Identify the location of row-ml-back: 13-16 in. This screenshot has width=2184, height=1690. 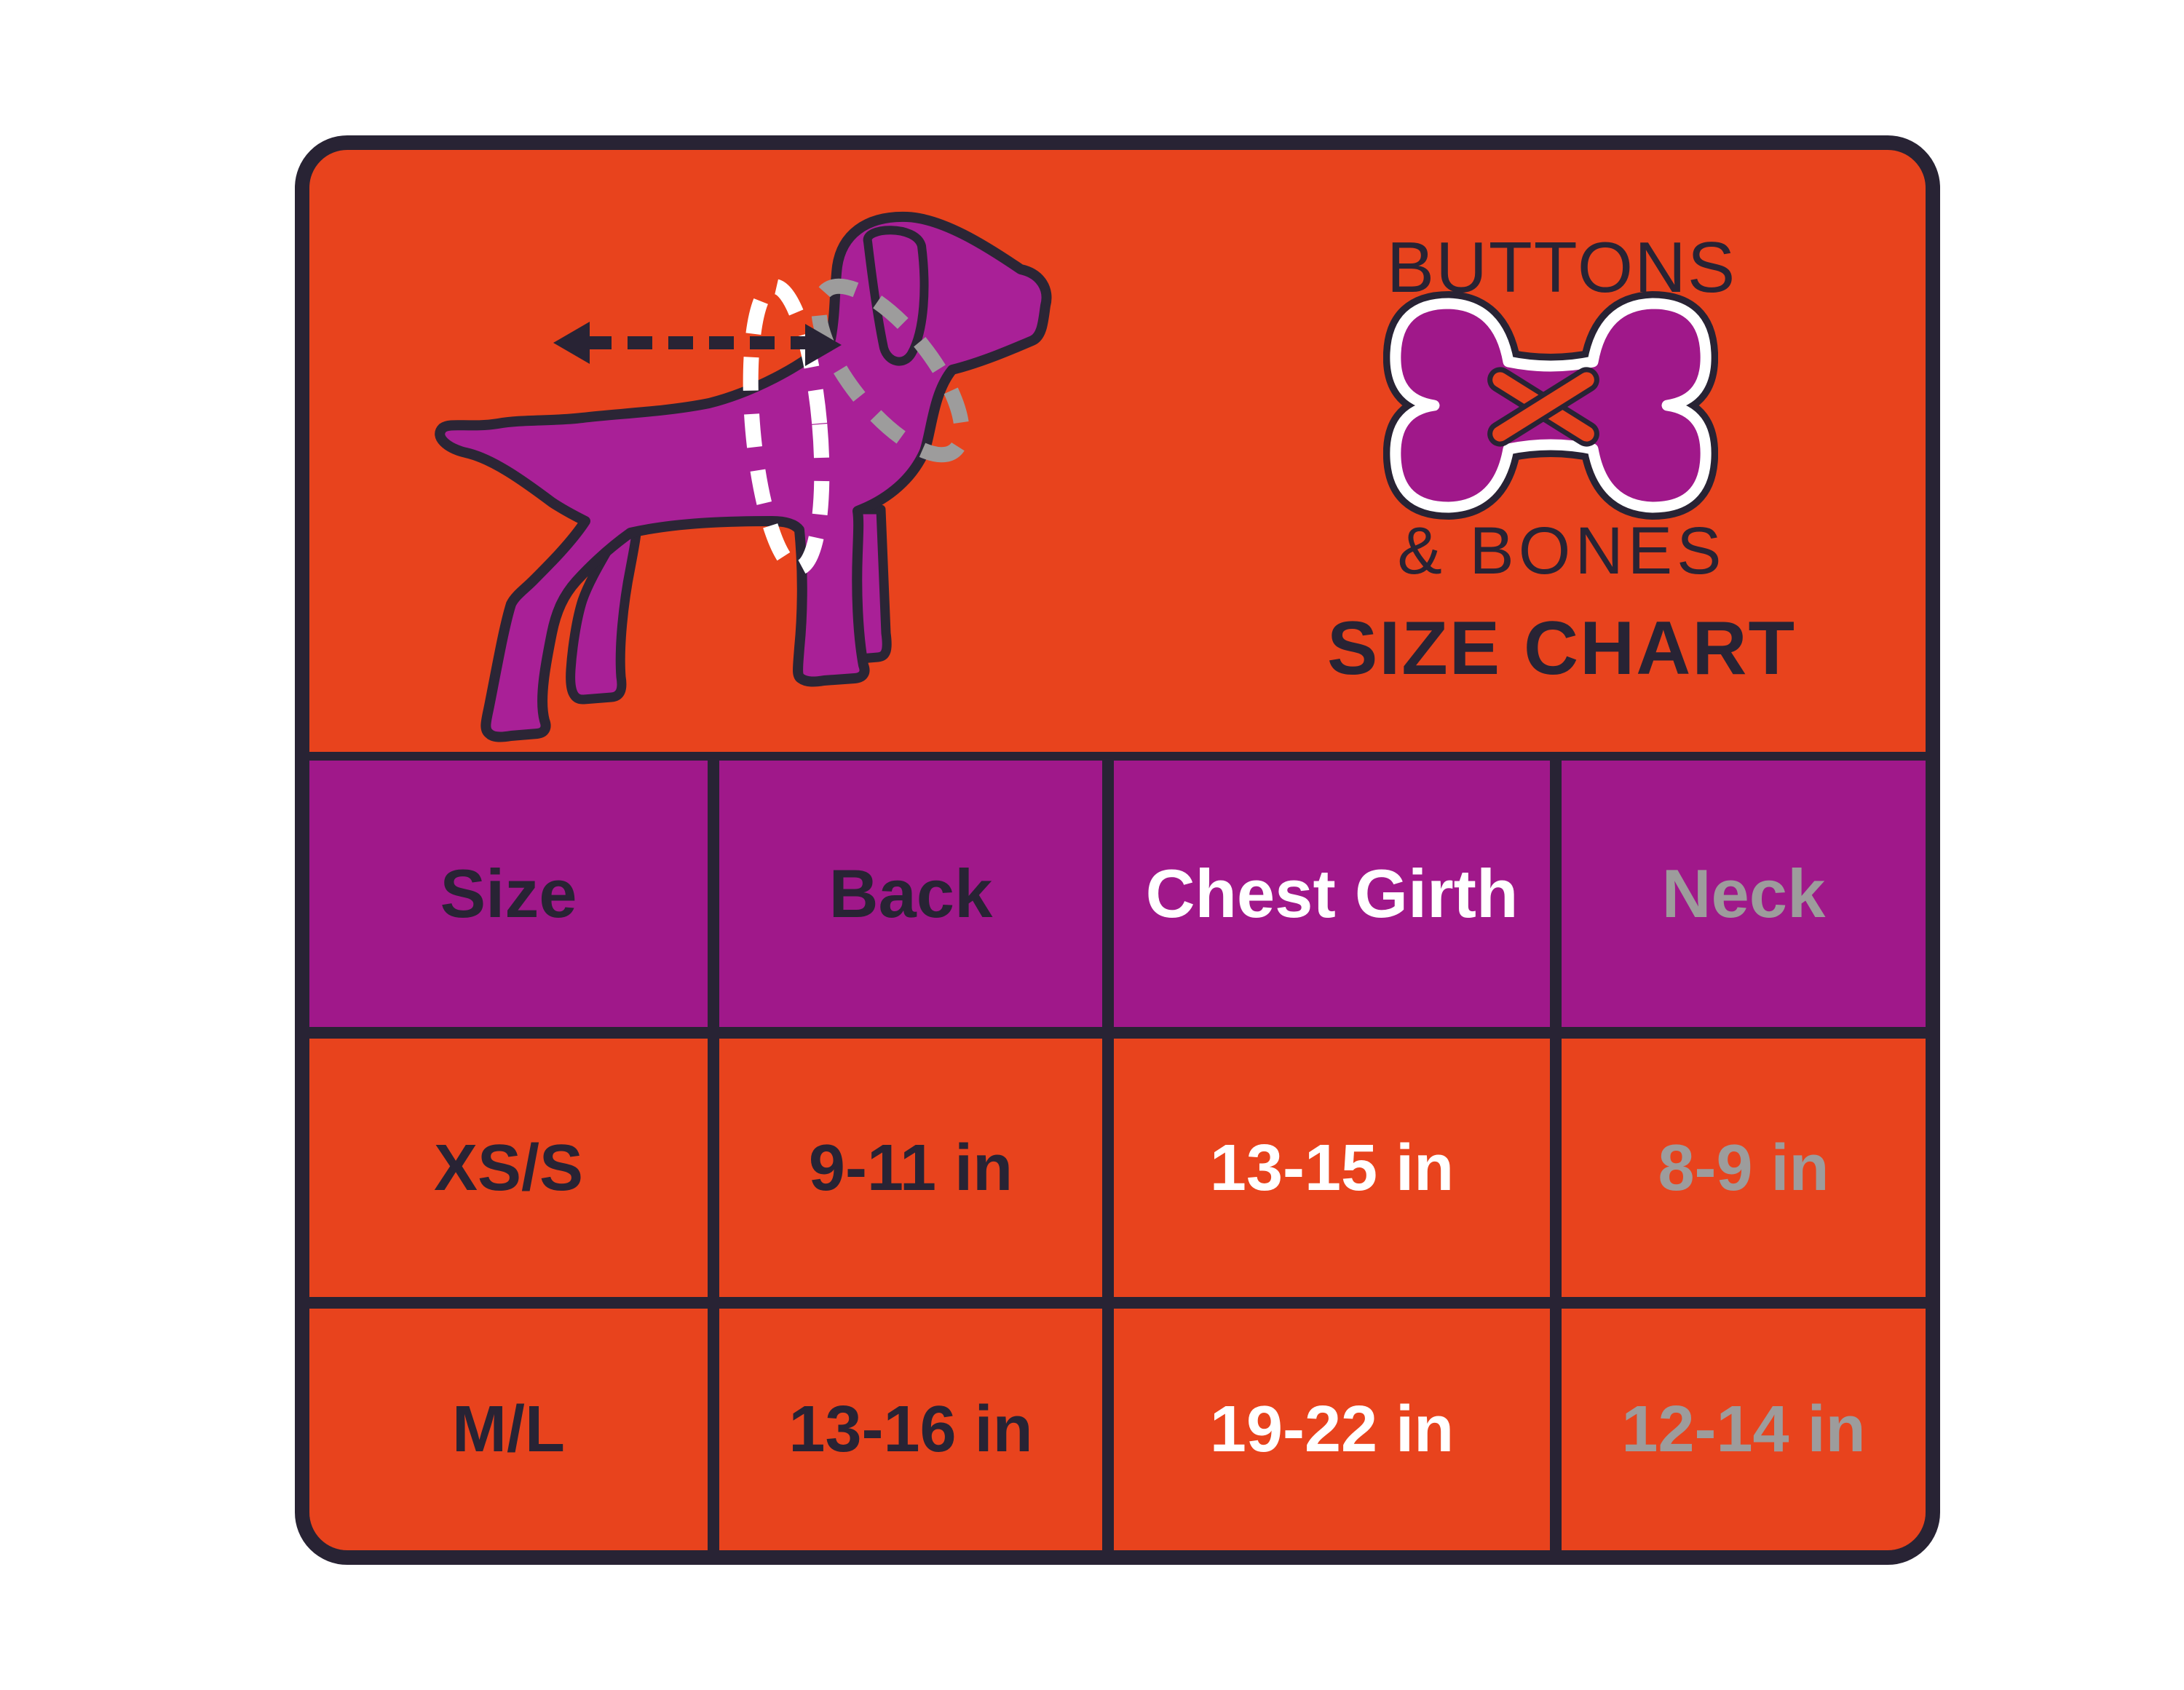
(910, 1430).